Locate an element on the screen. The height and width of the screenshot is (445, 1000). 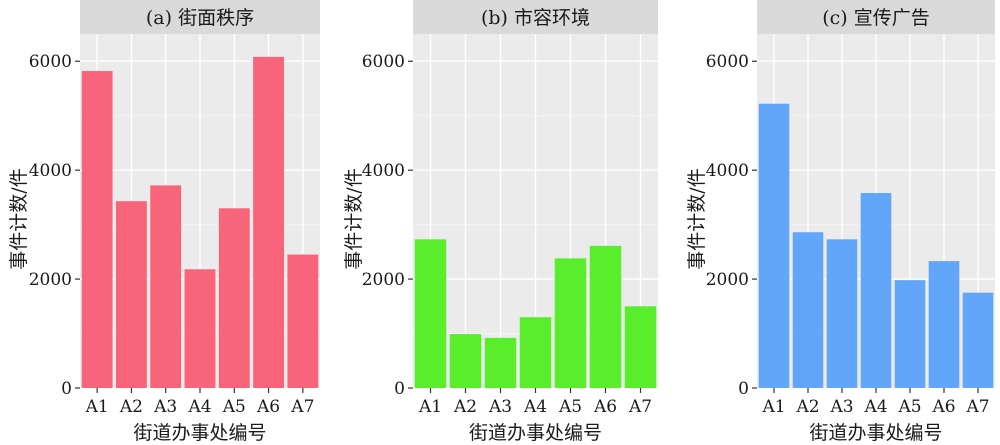
panel-title: (a) 街面秩序 is located at coordinates (200, 18).